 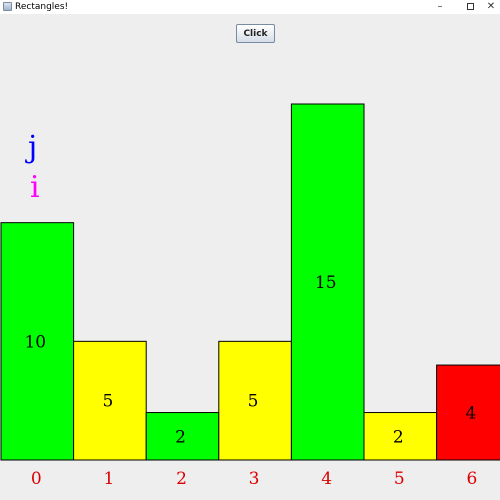 I want to click on maximize-button, so click(x=470, y=7).